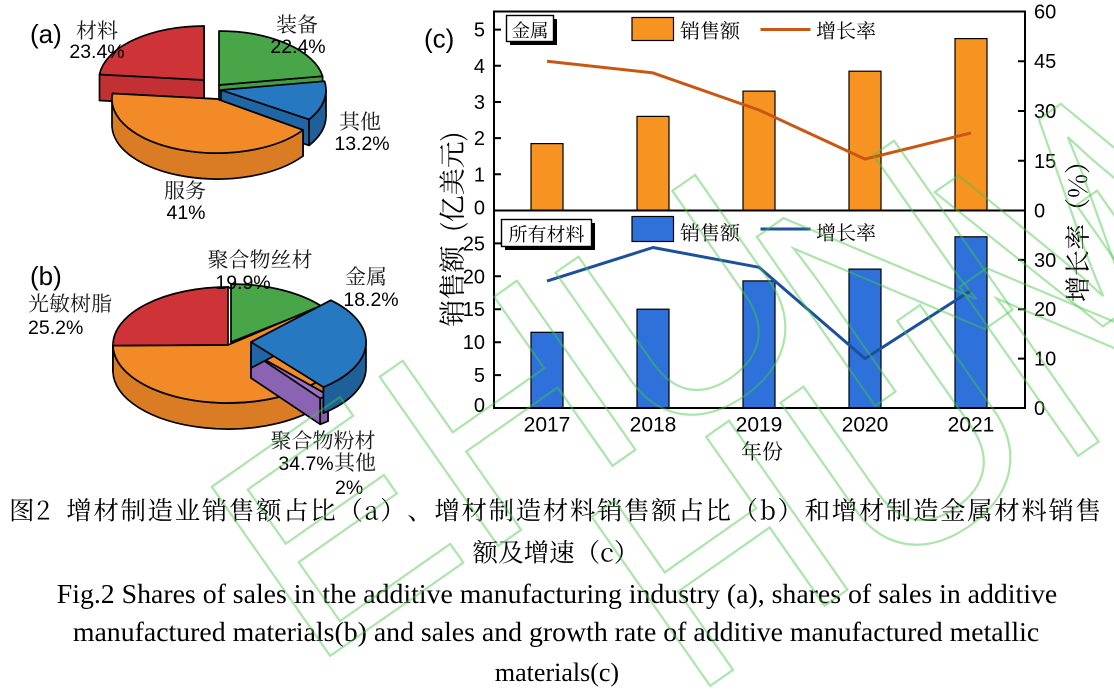  Describe the element at coordinates (305, 464) in the screenshot. I see `svg-text: 34.7%` at that location.